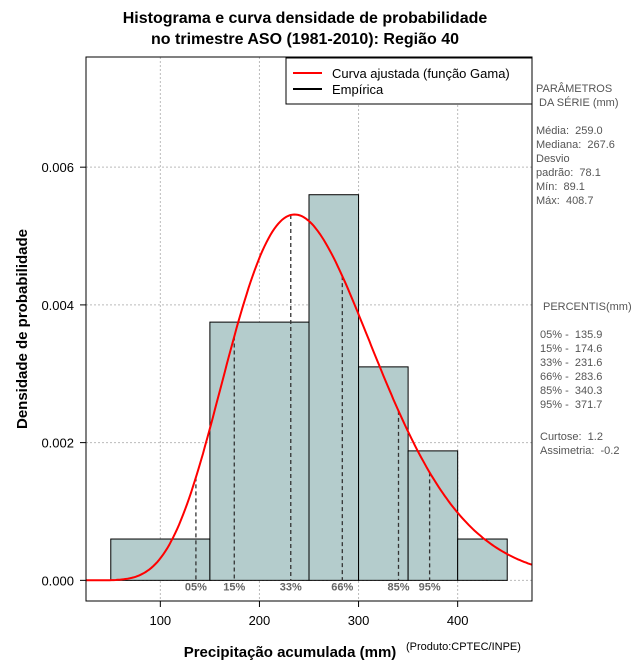  What do you see at coordinates (196, 587) in the screenshot?
I see `percentile-label: 05%` at bounding box center [196, 587].